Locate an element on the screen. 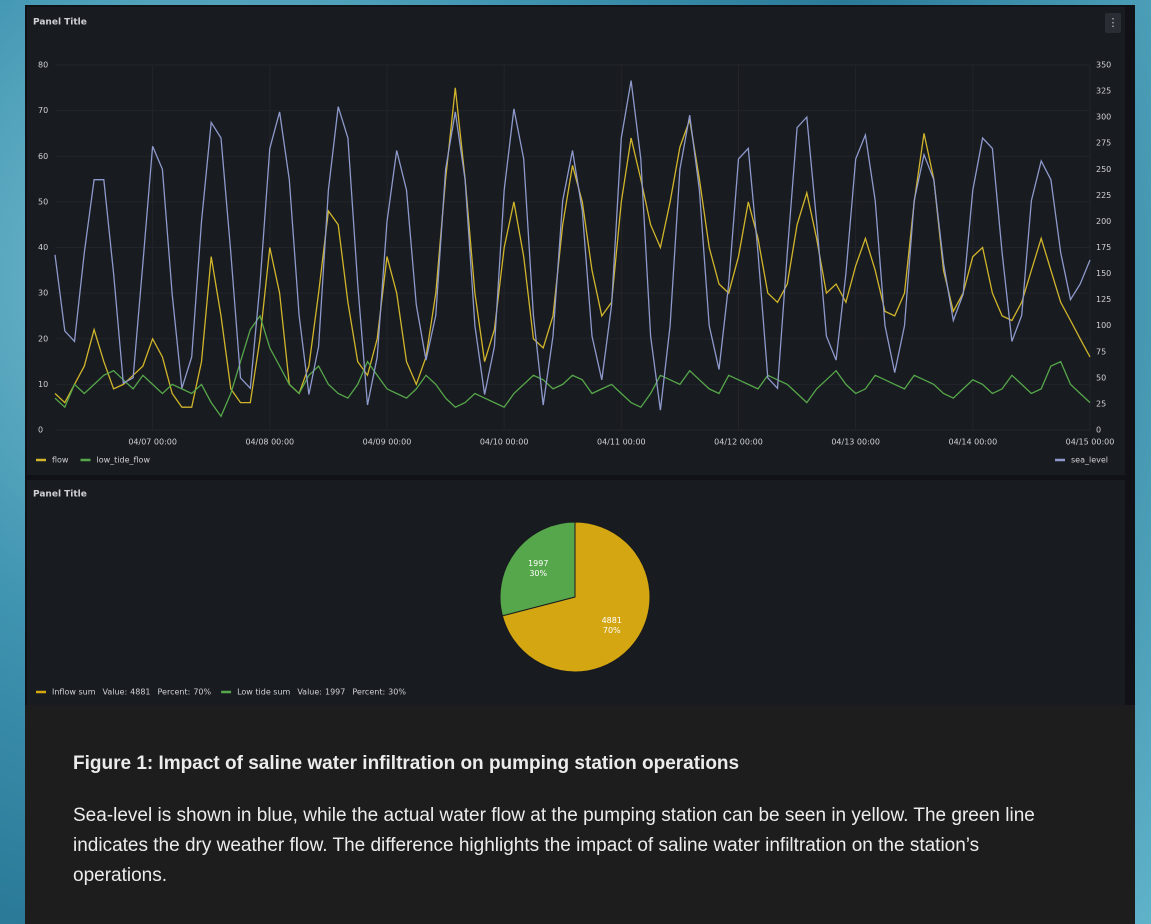  legend-label: flow is located at coordinates (60, 460).